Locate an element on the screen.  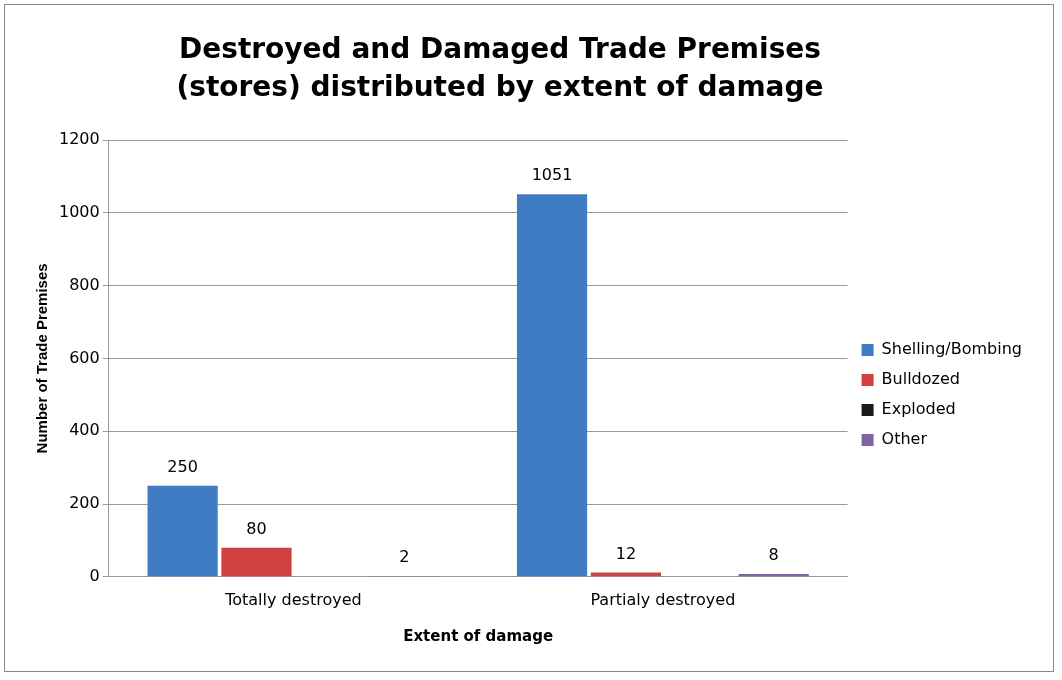
y-axis-title: Number of Trade Premises is located at coordinates (42, 358).